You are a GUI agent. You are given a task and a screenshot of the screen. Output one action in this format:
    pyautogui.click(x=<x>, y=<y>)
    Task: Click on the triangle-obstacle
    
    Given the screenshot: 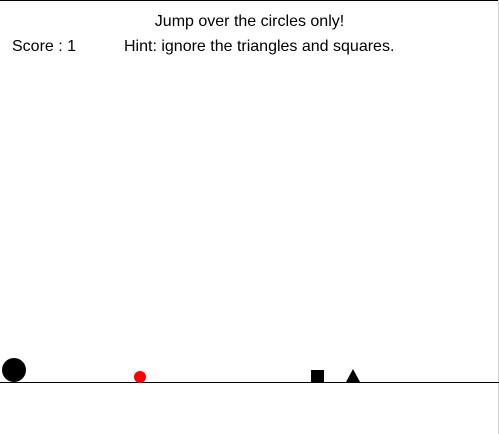 What is the action you would take?
    pyautogui.click(x=353, y=375)
    